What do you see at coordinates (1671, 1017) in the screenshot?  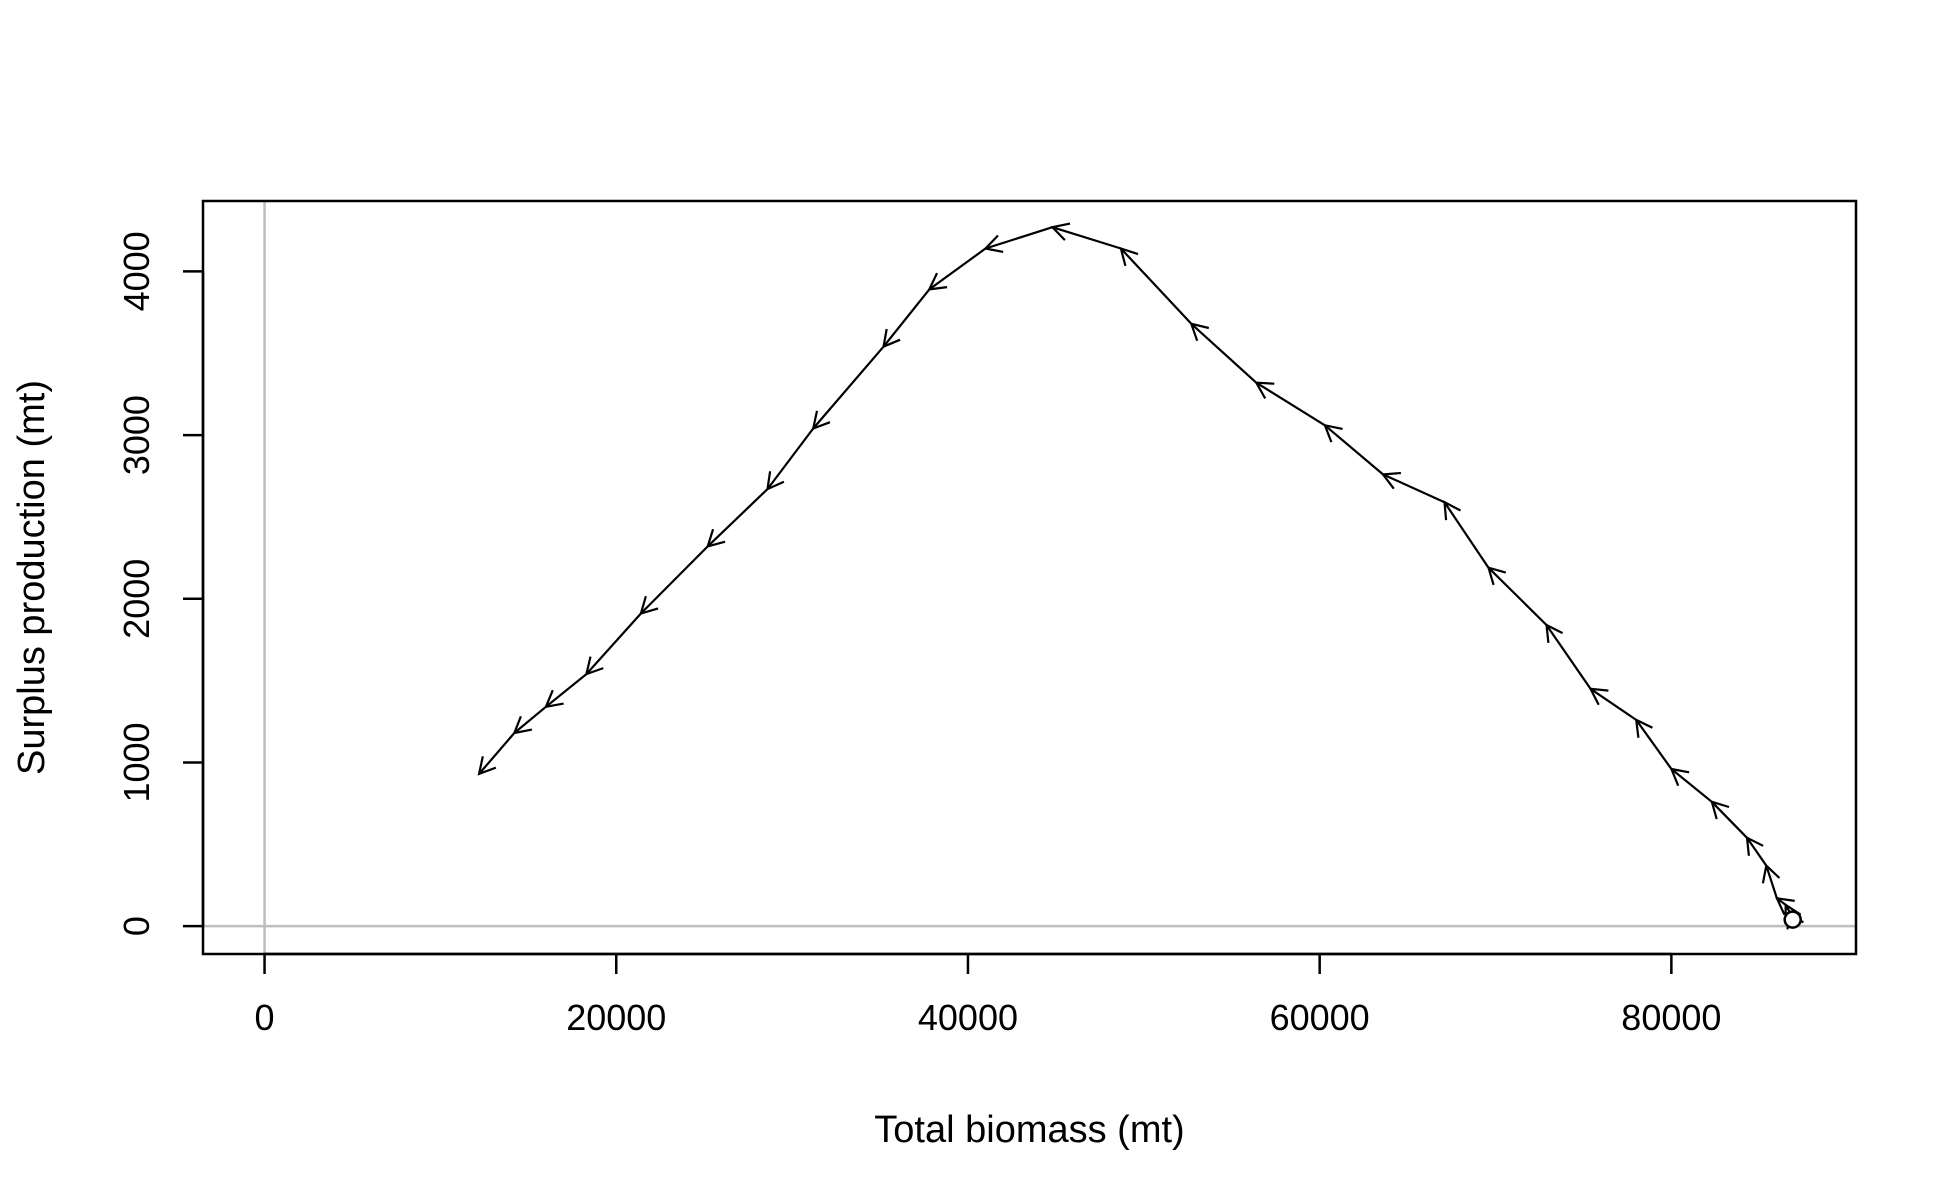 I see `x-tick-label: 80000` at bounding box center [1671, 1017].